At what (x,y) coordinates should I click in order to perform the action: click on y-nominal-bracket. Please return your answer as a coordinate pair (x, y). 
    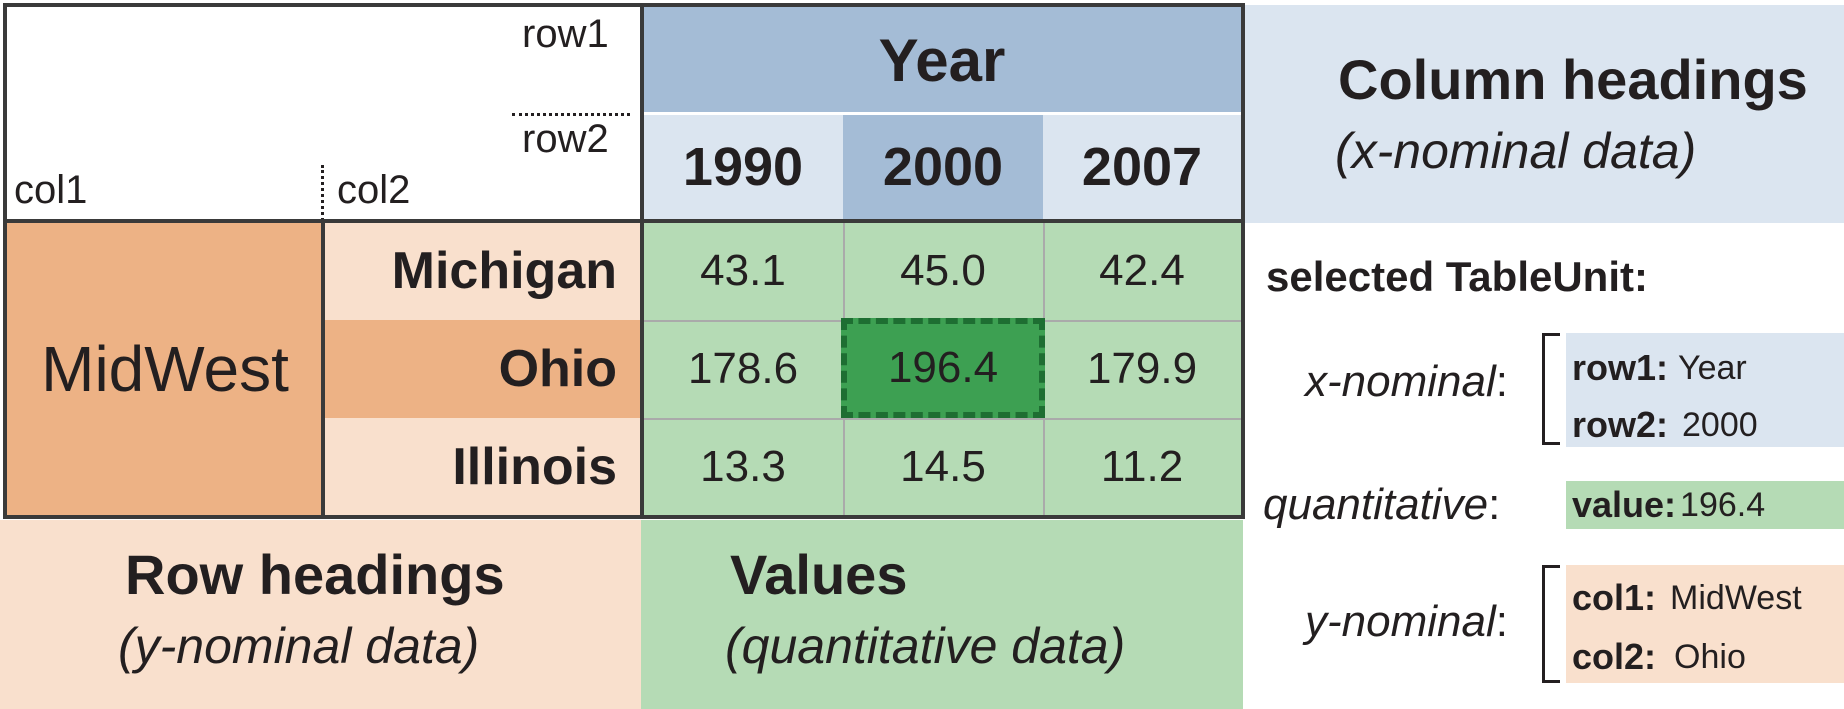
    Looking at the image, I should click on (1551, 624).